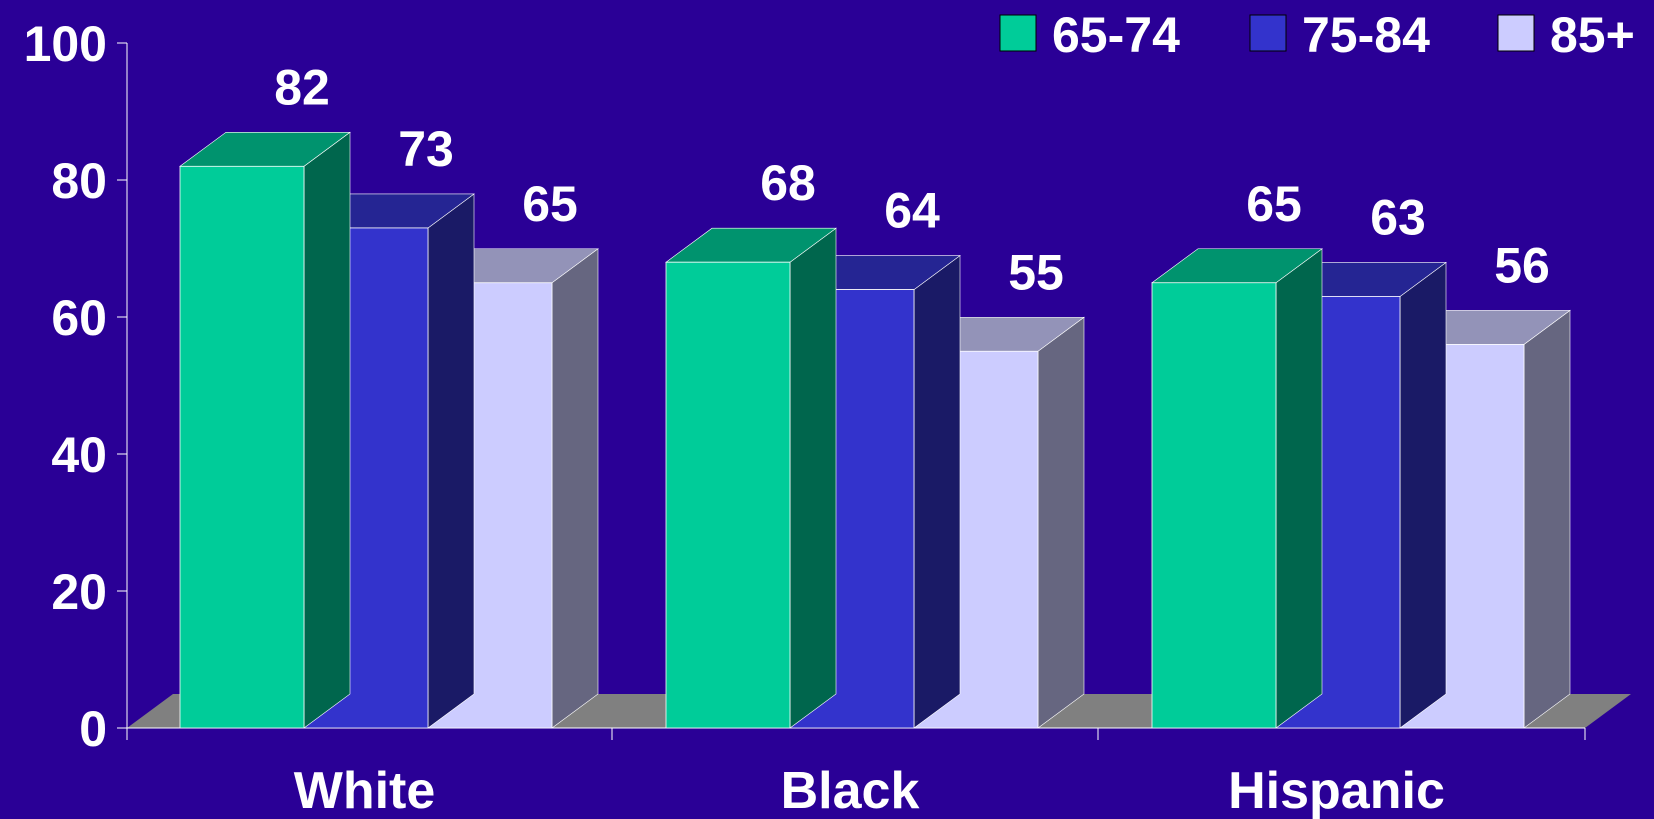 Image resolution: width=1654 pixels, height=819 pixels. What do you see at coordinates (79, 592) in the screenshot?
I see `y-tick-label-20: 20` at bounding box center [79, 592].